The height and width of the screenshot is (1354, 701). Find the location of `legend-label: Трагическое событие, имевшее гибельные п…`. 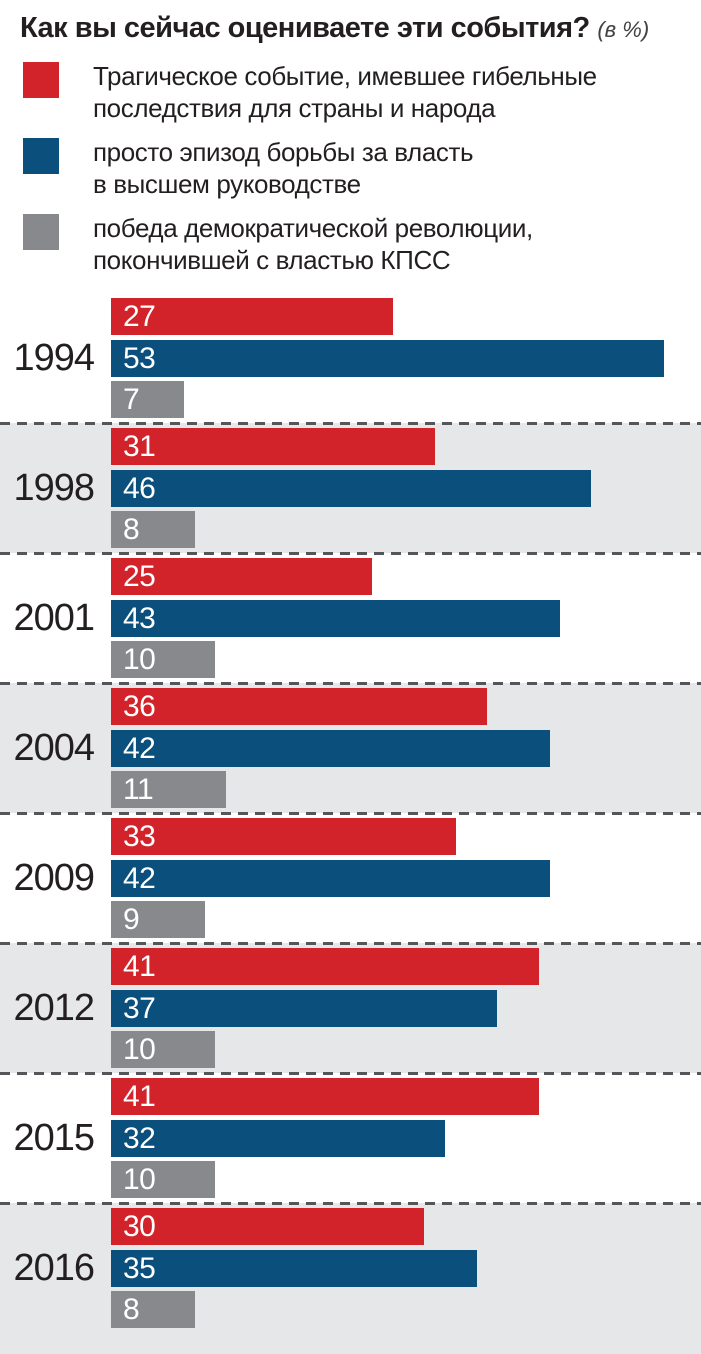

legend-label: Трагическое событие, имевшее гибельные п… is located at coordinates (345, 92).